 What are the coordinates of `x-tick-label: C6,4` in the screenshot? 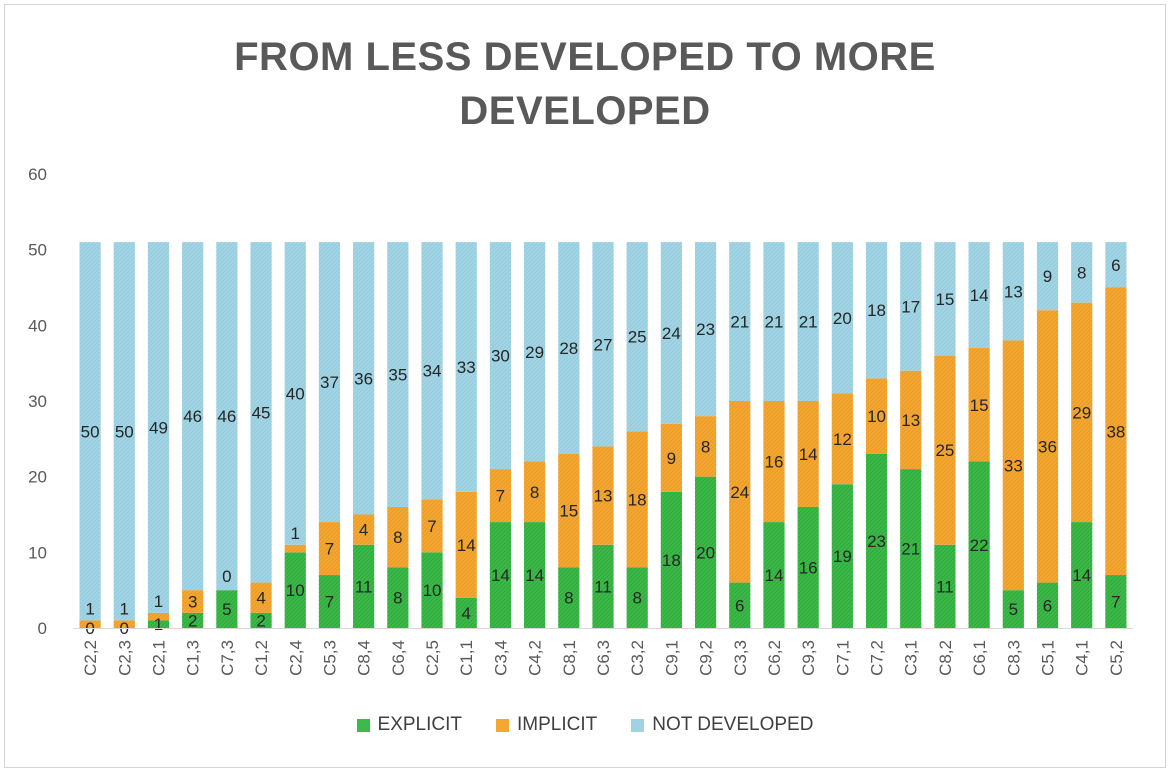 It's located at (398, 658).